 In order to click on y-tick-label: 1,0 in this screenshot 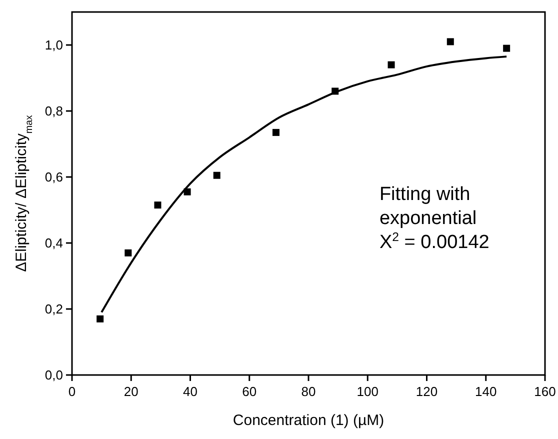, I will do `click(53, 45)`.